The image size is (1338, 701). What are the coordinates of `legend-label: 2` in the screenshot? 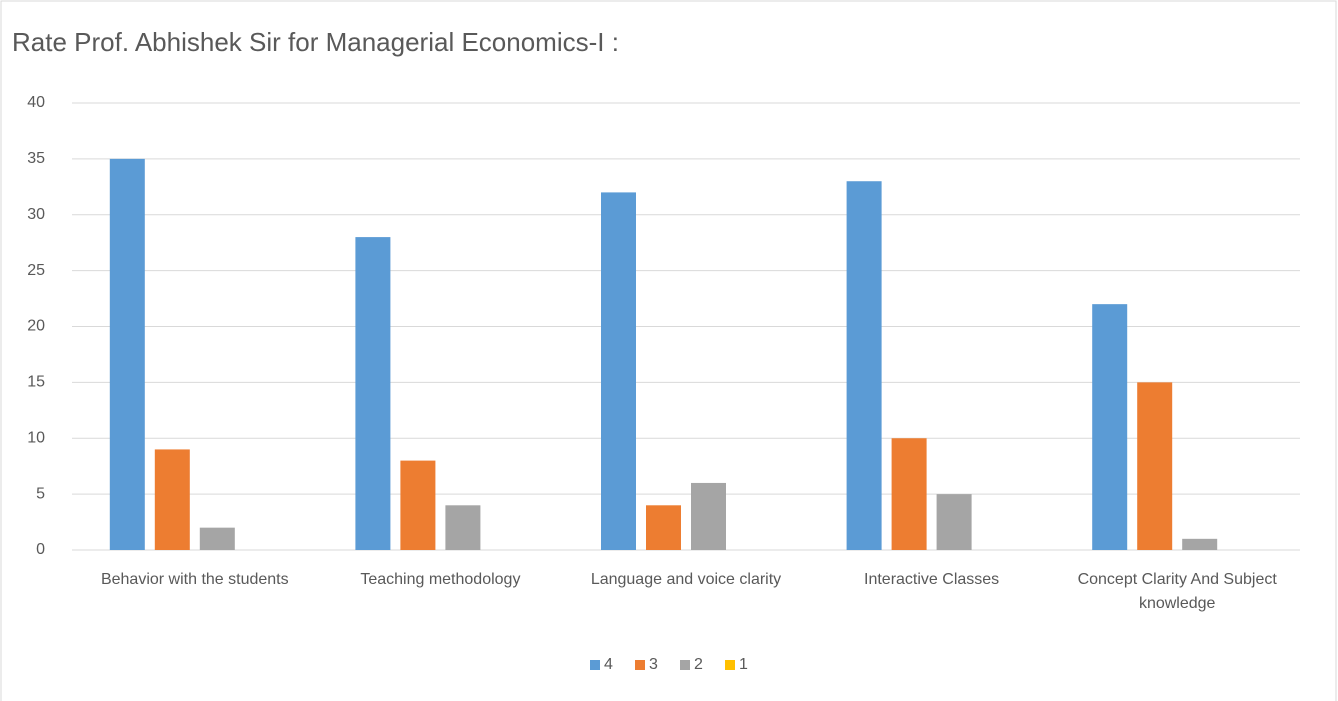 It's located at (698, 664).